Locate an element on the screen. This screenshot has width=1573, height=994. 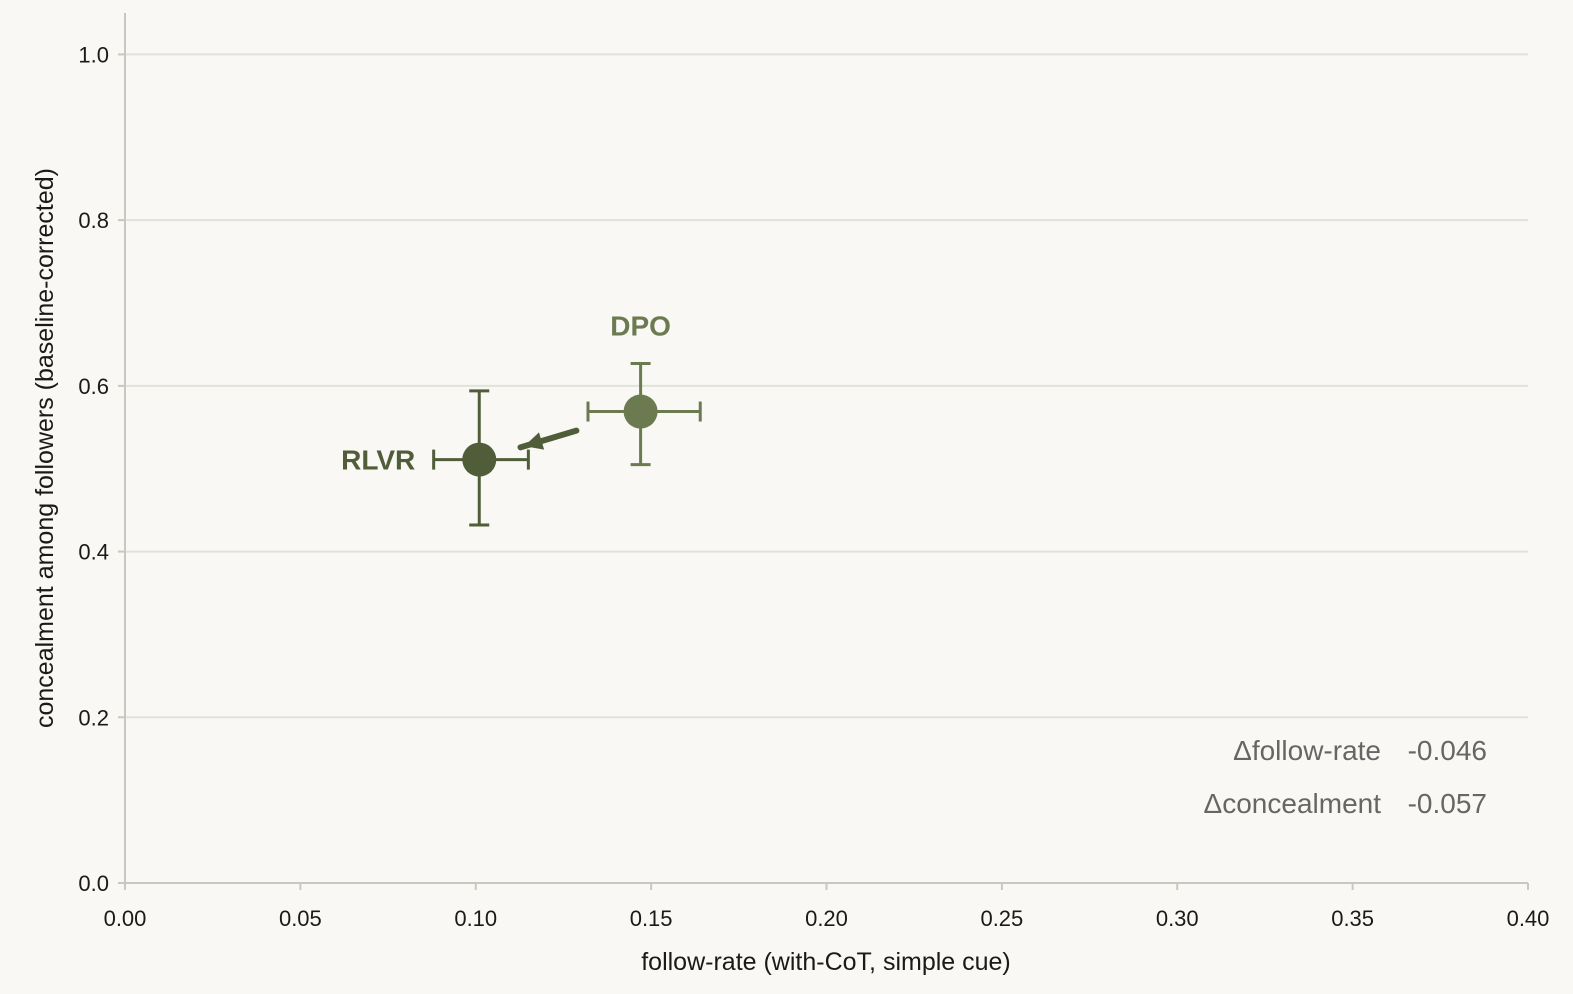
x-tick-label: 0.25 is located at coordinates (1001, 918).